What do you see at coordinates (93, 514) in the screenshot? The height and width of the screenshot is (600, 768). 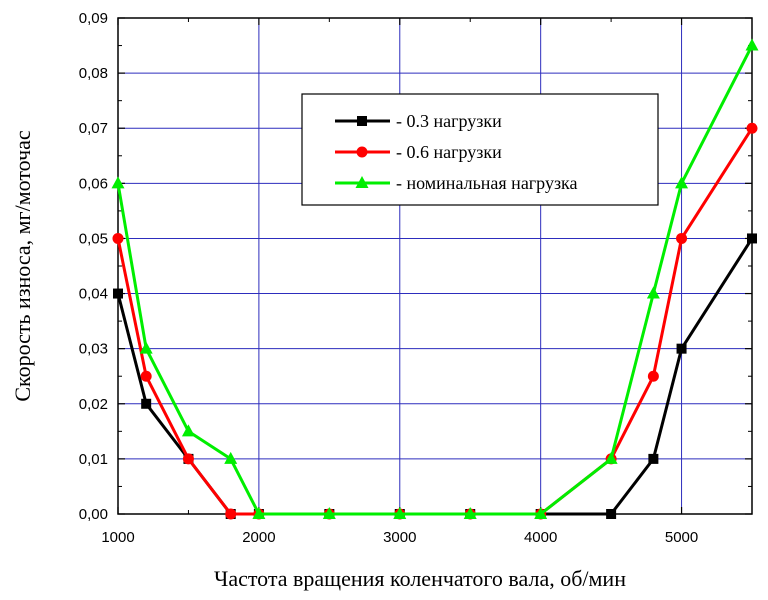 I see `y-tick-label: 0,00` at bounding box center [93, 514].